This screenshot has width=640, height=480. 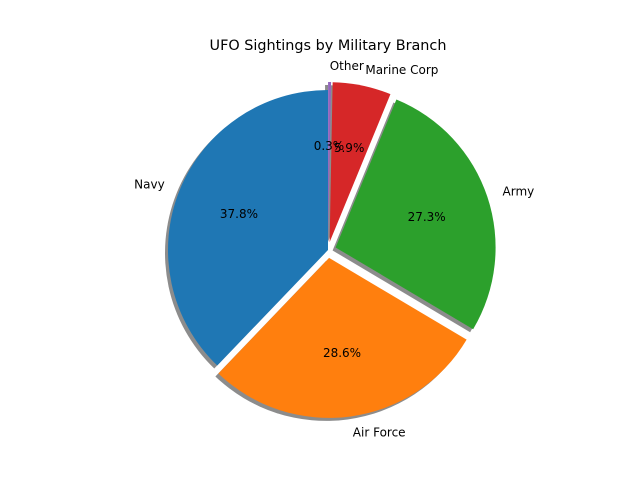 I want to click on slice-pct-label-other: 0.3%, so click(x=329, y=146).